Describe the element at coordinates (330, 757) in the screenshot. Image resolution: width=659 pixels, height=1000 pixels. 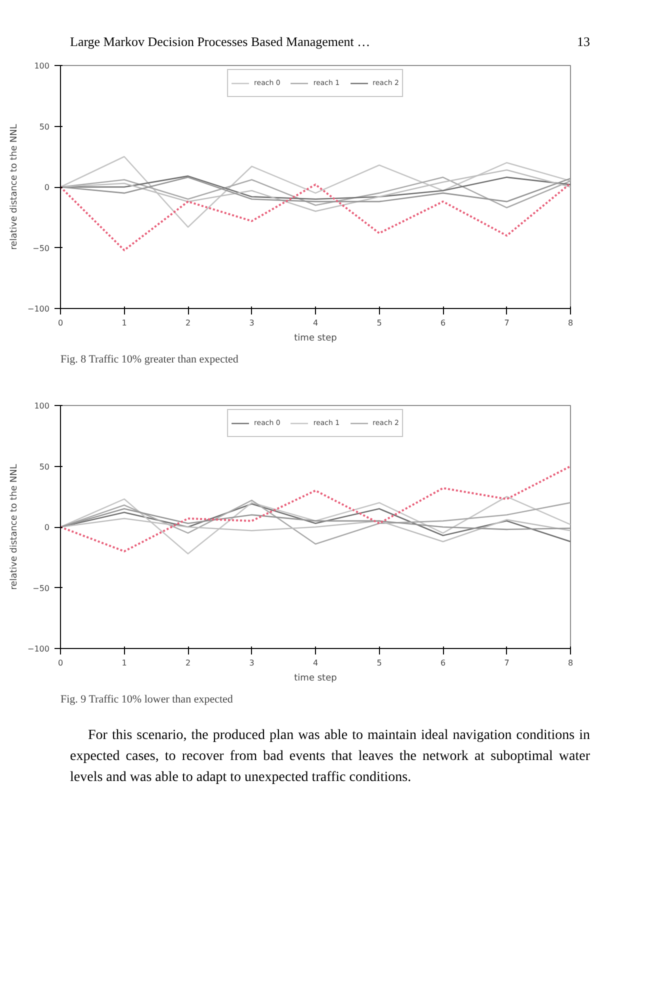
I see `text: For this scenario, the produced plan was able to maintain ideal navigation conditions in expected cases, to recover from bad events that leaves the network at suboptimal water levels and was able to adapt to unexpected traffic conditions.` at that location.